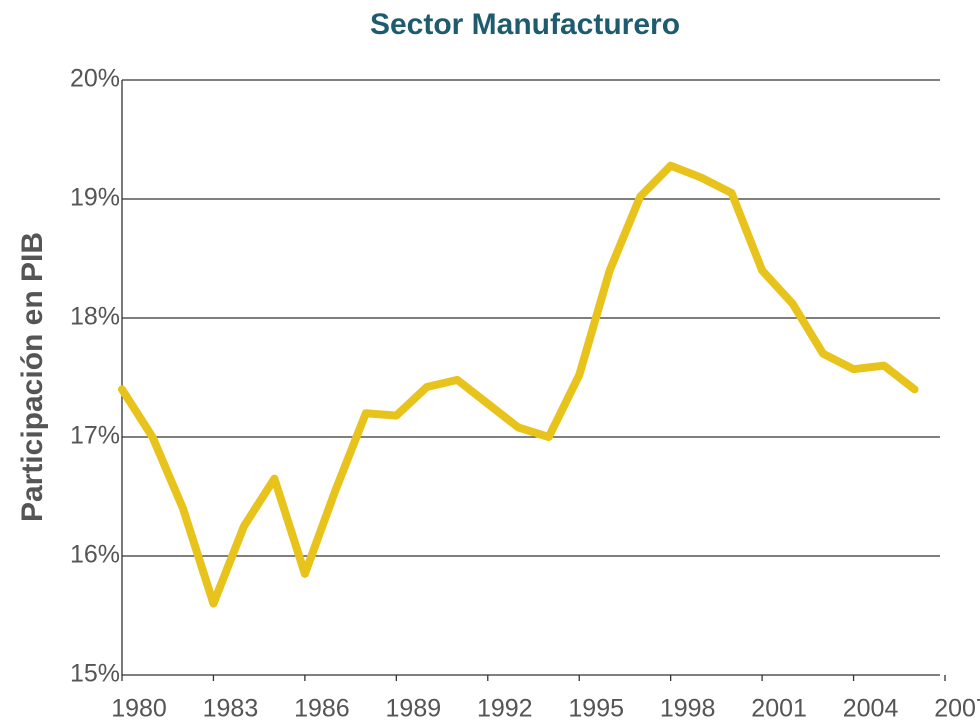  Describe the element at coordinates (95, 674) in the screenshot. I see `y-tick-label: 15%` at that location.